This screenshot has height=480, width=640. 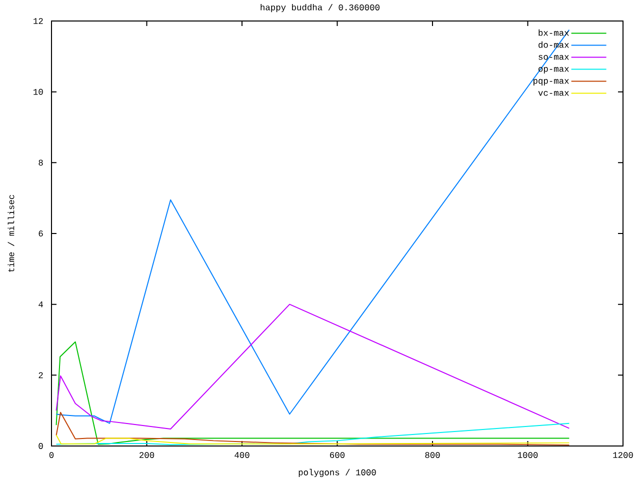 I want to click on x-tick-label: 800, so click(x=432, y=455).